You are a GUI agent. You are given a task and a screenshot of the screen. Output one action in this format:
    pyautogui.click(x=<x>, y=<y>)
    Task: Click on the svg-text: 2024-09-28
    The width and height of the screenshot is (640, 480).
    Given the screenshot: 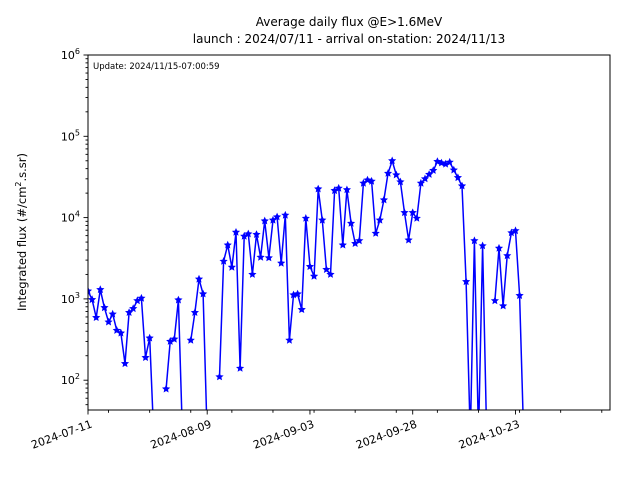 What is the action you would take?
    pyautogui.click(x=386, y=435)
    